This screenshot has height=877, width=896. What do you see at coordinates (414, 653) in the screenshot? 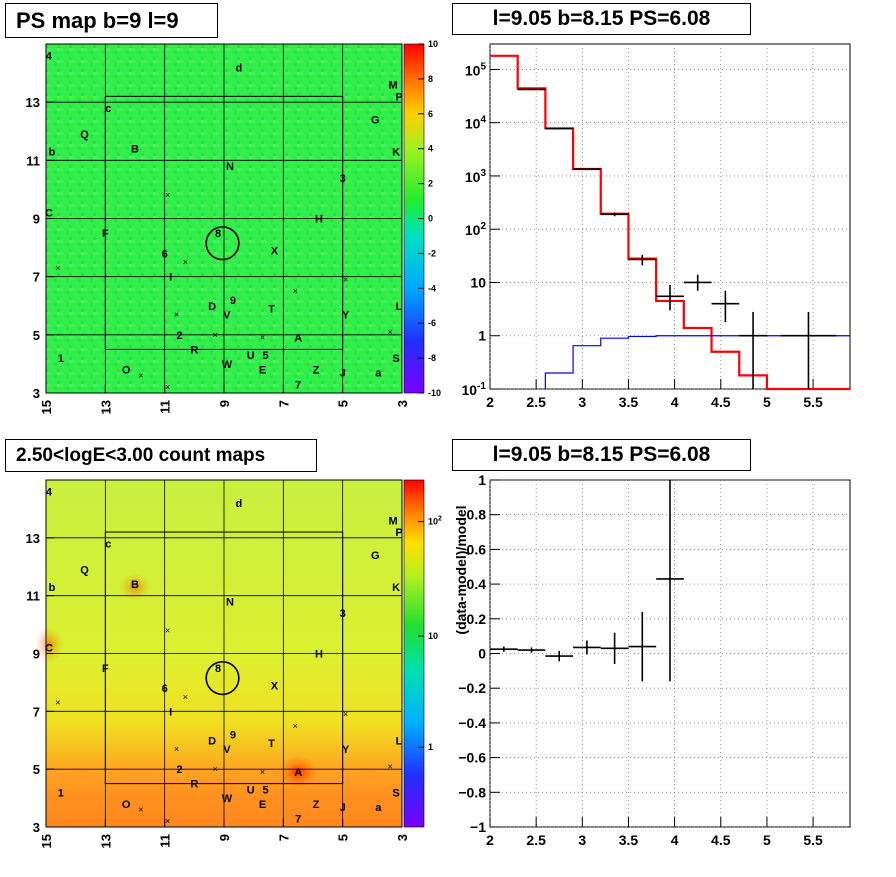
I see `count-colorbar` at bounding box center [414, 653].